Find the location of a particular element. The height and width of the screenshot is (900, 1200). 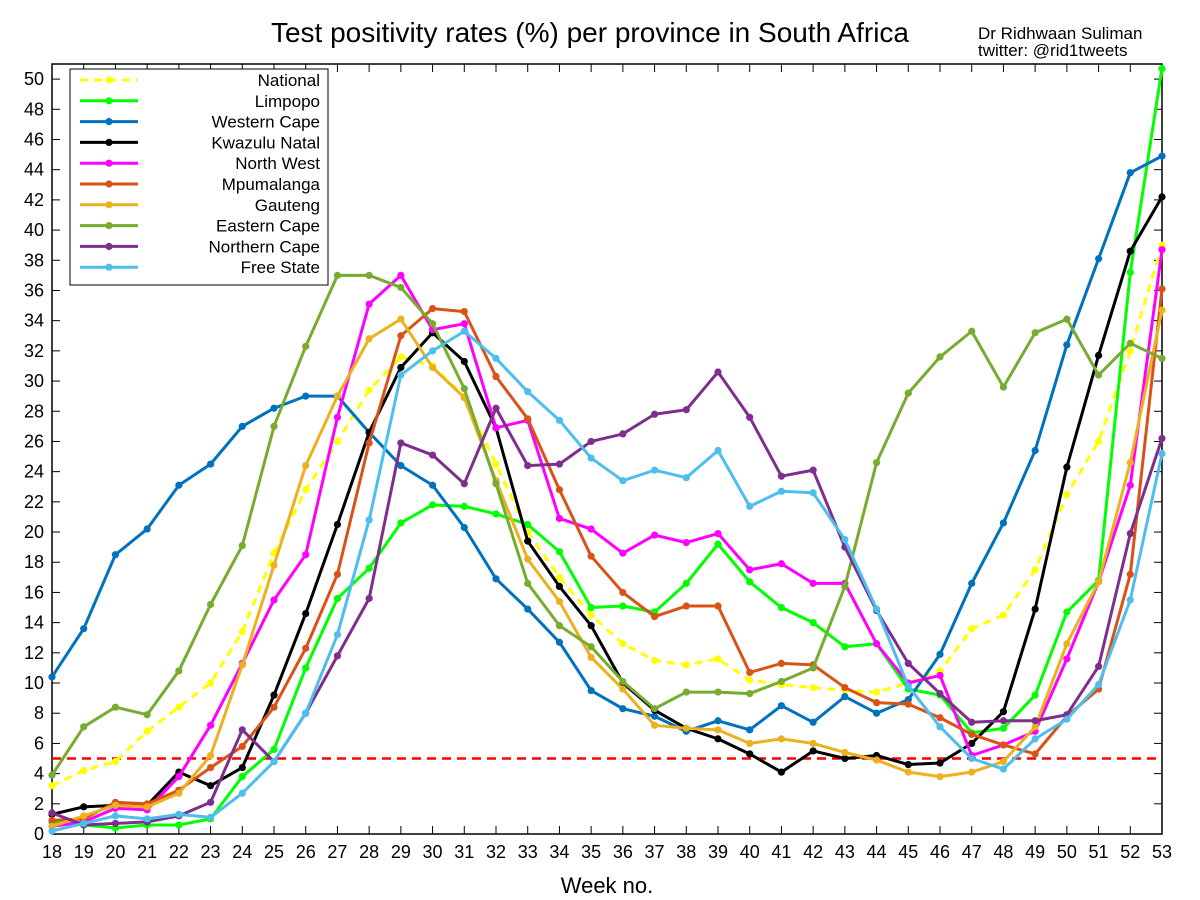

x-tick-label: 43 is located at coordinates (845, 852).